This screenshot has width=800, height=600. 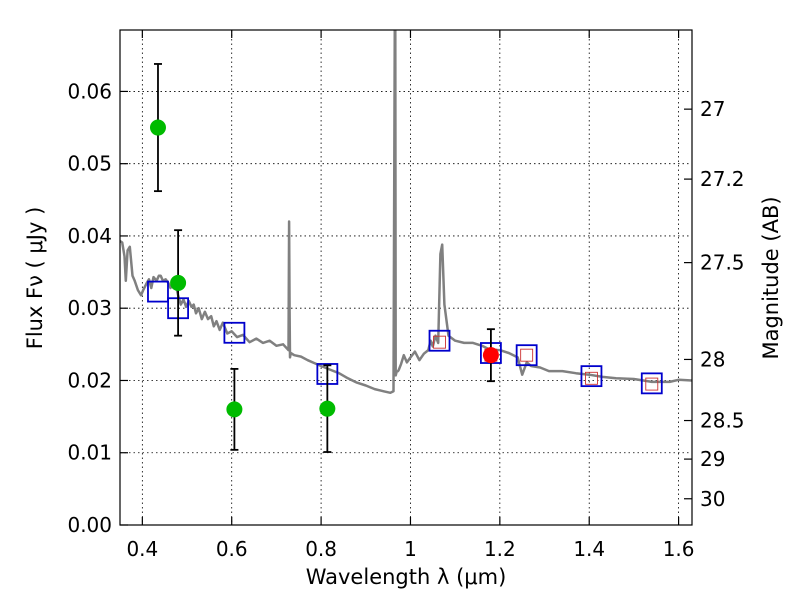 I want to click on magnitude-tick-label: 29, so click(x=712, y=459).